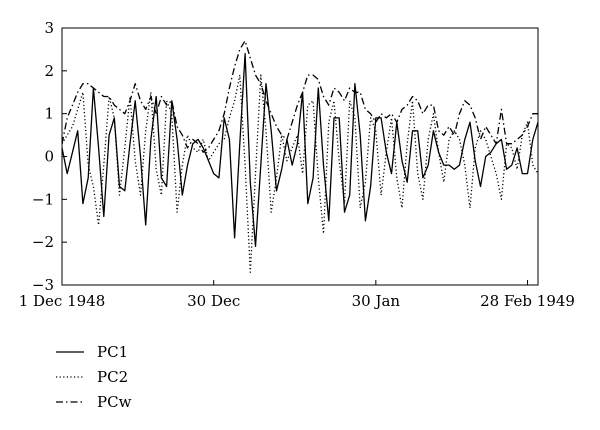 This screenshot has width=600, height=430. I want to click on y-tick-label: 0, so click(49, 157).